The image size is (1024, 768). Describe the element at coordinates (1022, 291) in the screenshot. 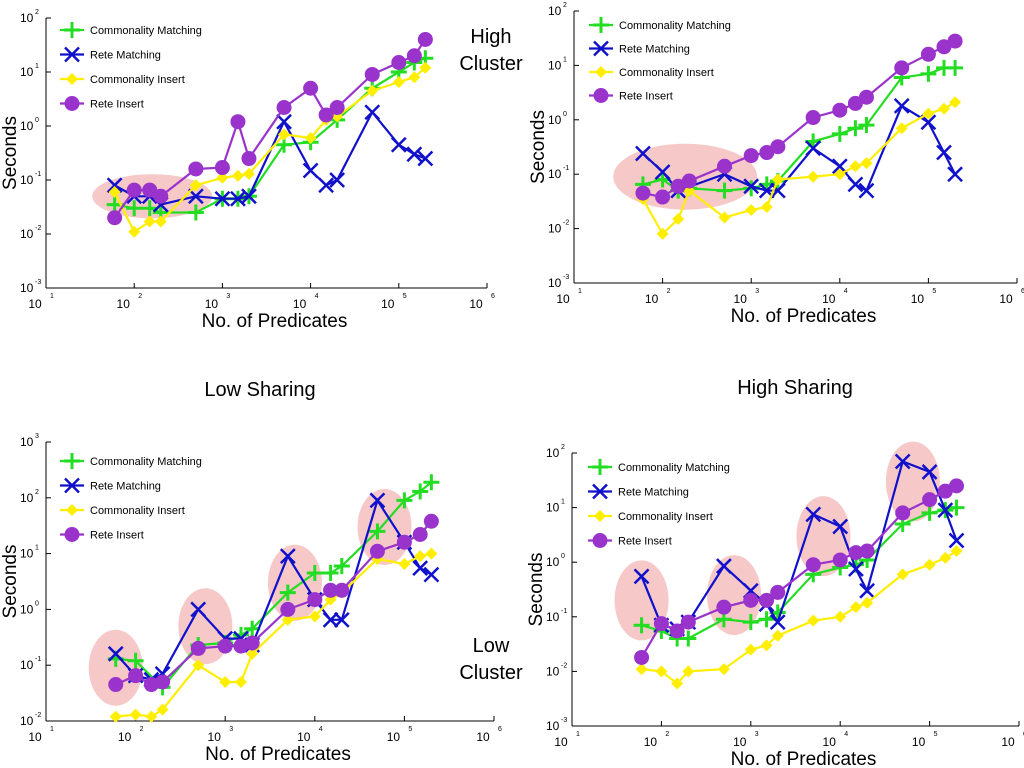

I see `x-tick-exp-5: 6` at that location.